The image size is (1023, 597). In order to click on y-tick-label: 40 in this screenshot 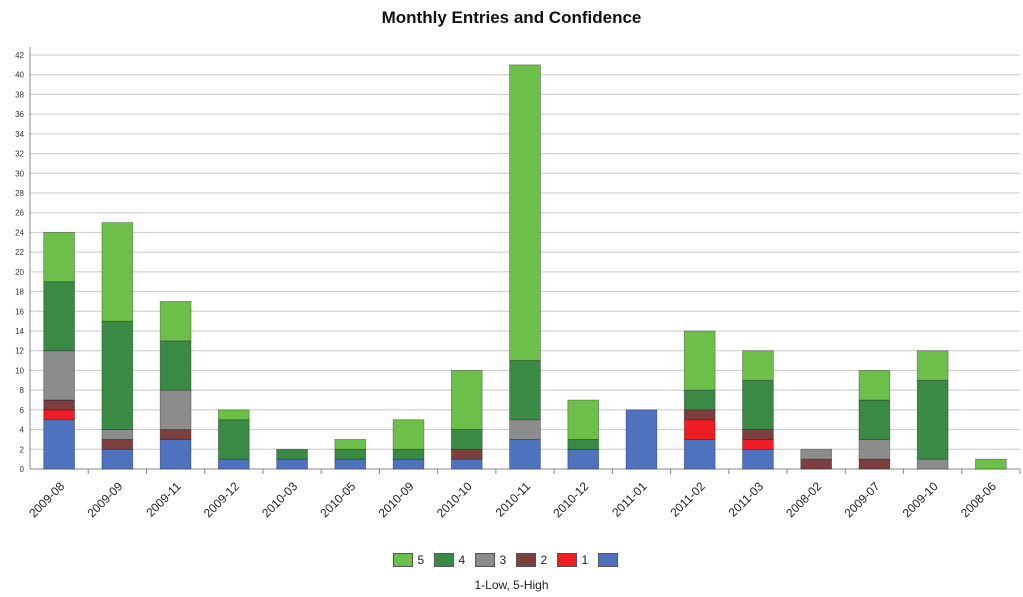, I will do `click(19, 75)`.